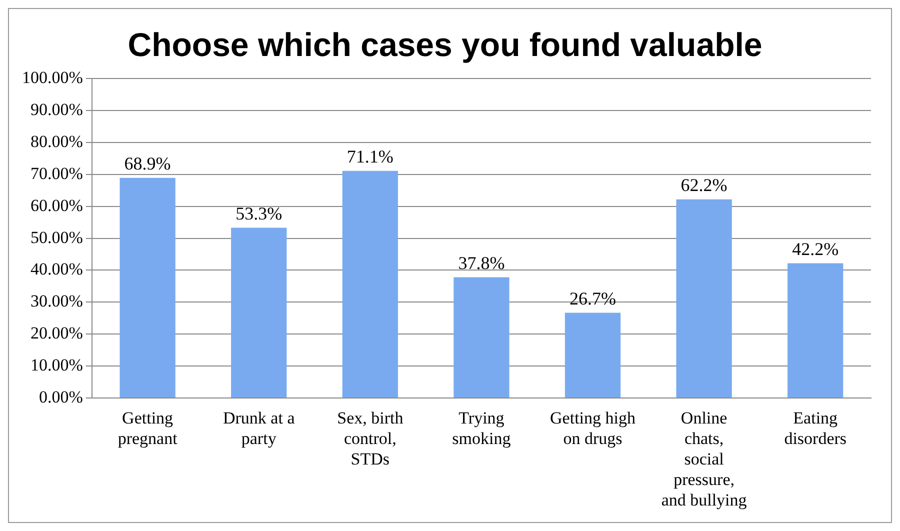  Describe the element at coordinates (56, 269) in the screenshot. I see `y-tick-label: 40.00%` at that location.